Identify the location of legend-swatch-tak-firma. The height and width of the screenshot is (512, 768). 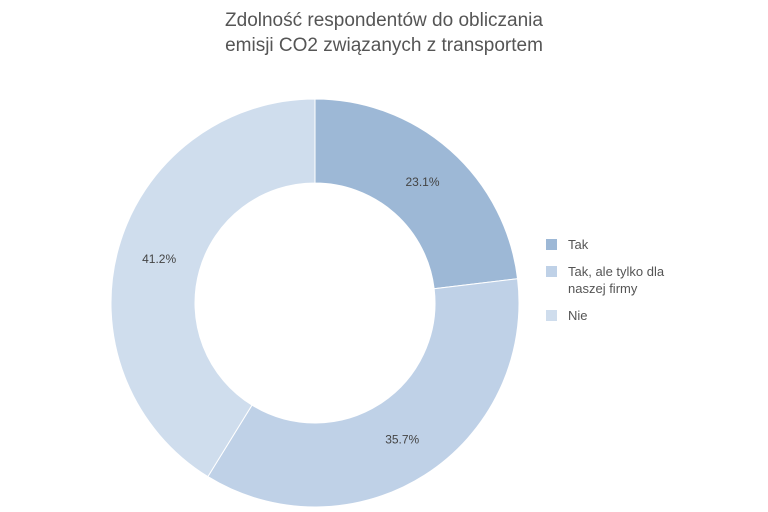
(551, 271).